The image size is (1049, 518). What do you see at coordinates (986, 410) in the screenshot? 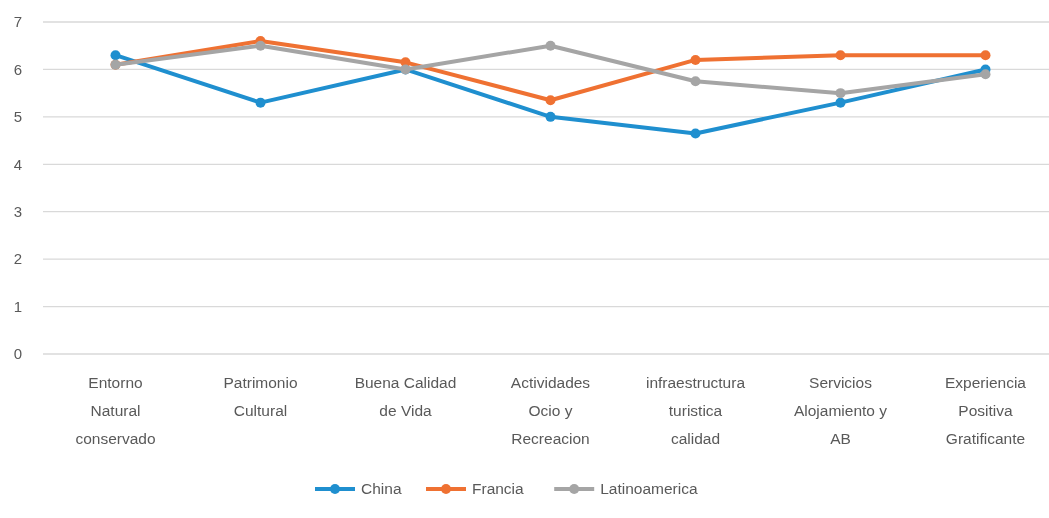
I see `x-tick-label: Experiencia Positiva Gratificante` at bounding box center [986, 410].